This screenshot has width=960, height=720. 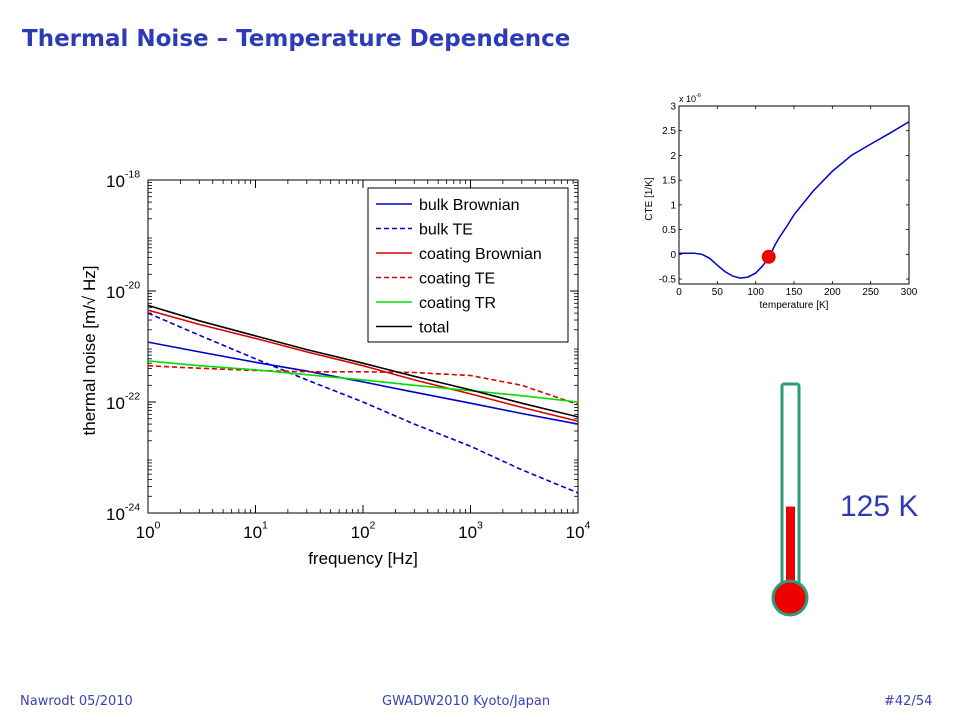 What do you see at coordinates (832, 292) in the screenshot?
I see `cte-x-tick-label: 200` at bounding box center [832, 292].